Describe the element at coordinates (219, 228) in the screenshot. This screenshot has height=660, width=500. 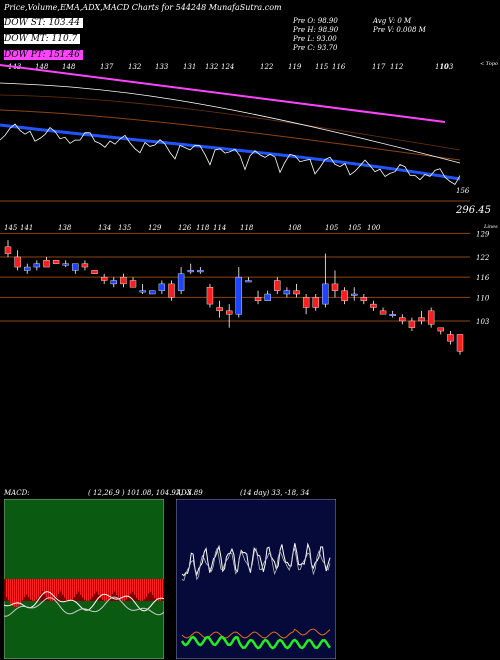
I see `price-top-label: 114` at that location.